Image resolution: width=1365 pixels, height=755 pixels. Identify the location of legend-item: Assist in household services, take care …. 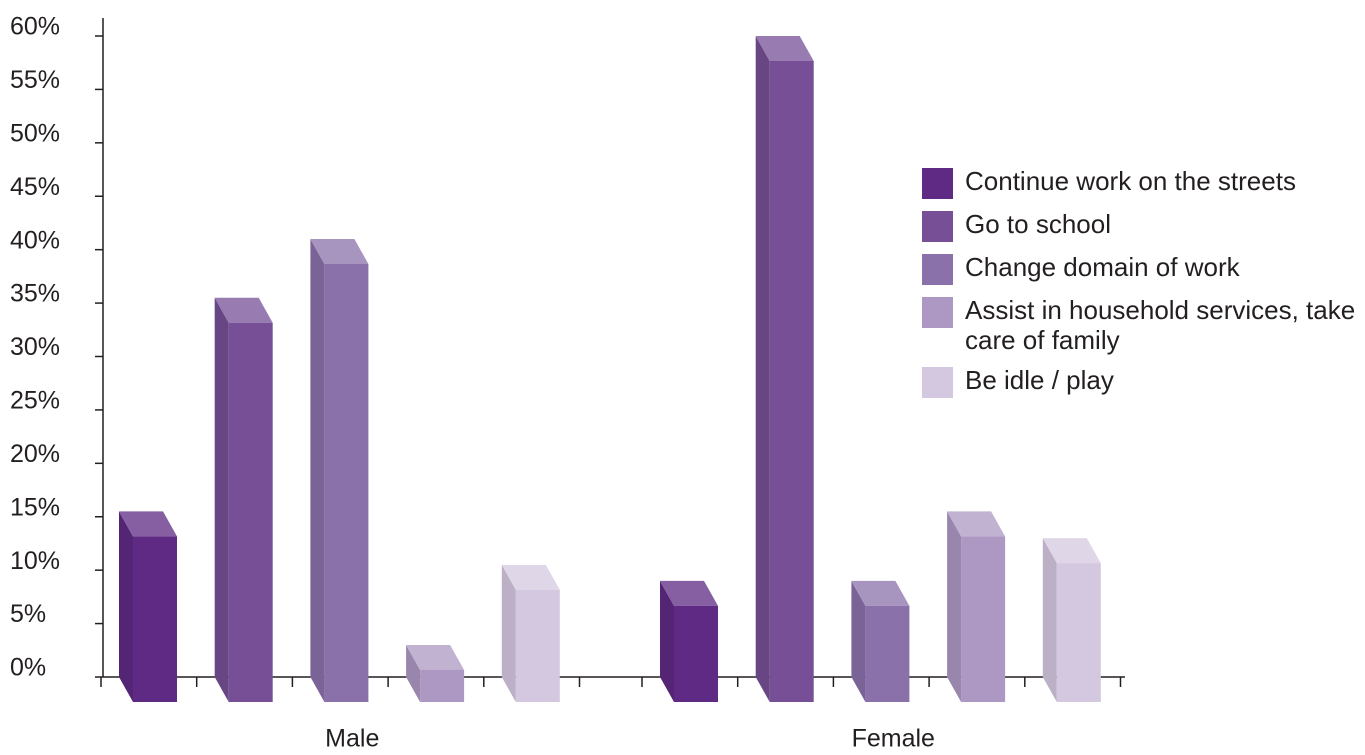
(1141, 325).